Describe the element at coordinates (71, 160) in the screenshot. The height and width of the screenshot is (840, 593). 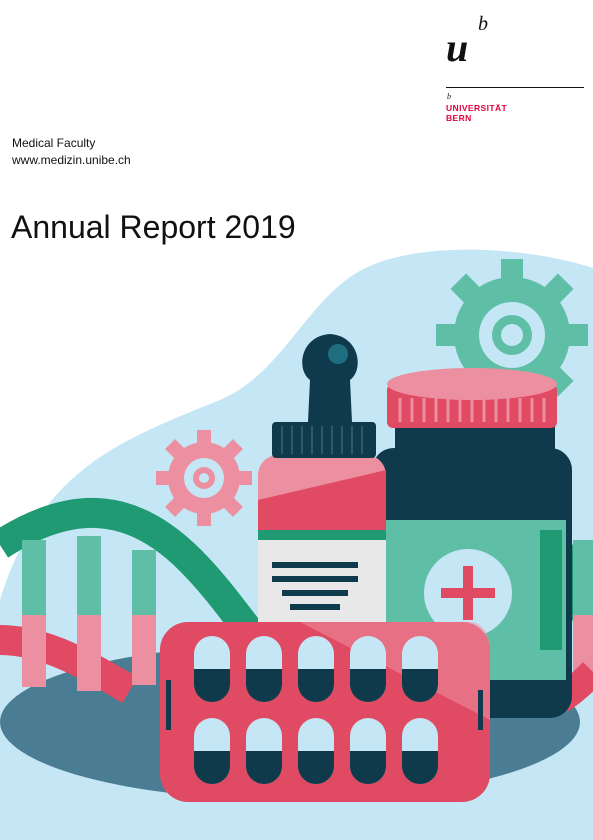
I see `faculty-url: www.medizin.unibe.ch` at that location.